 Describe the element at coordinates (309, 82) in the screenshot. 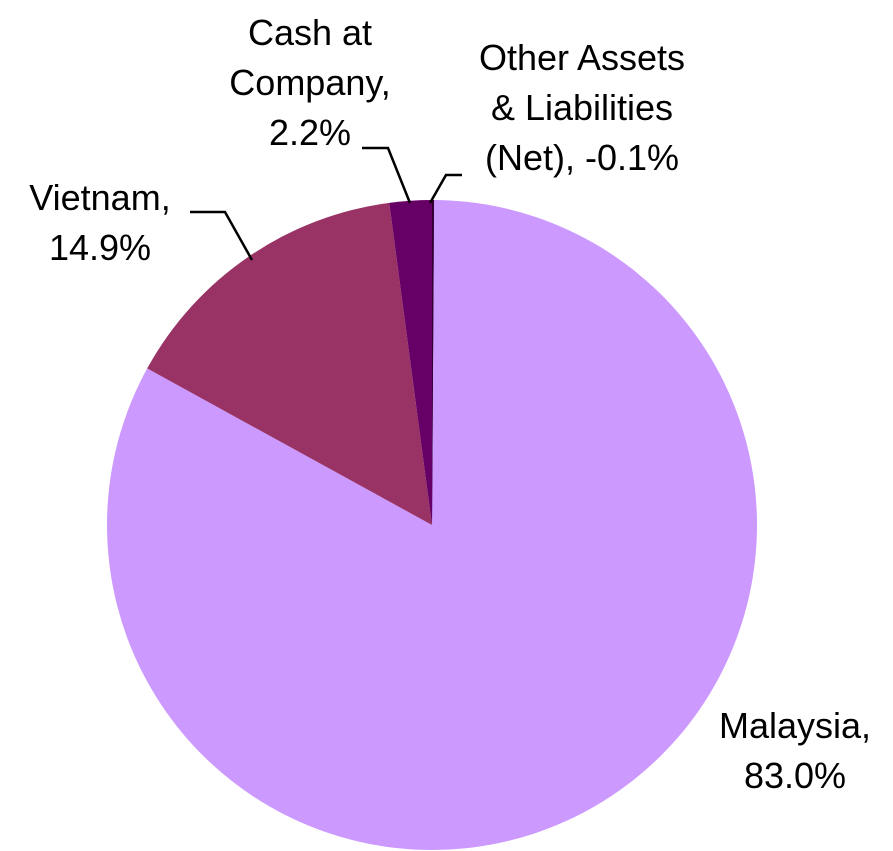

I see `data-label: Cash at Company, 2.2%` at that location.